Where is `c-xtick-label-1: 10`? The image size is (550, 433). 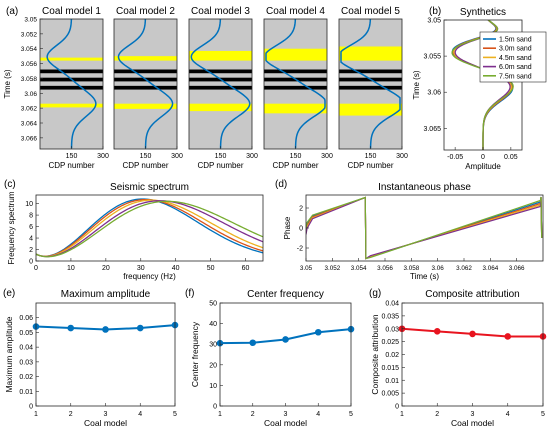
c-xtick-label-1: 10 is located at coordinates (71, 268).